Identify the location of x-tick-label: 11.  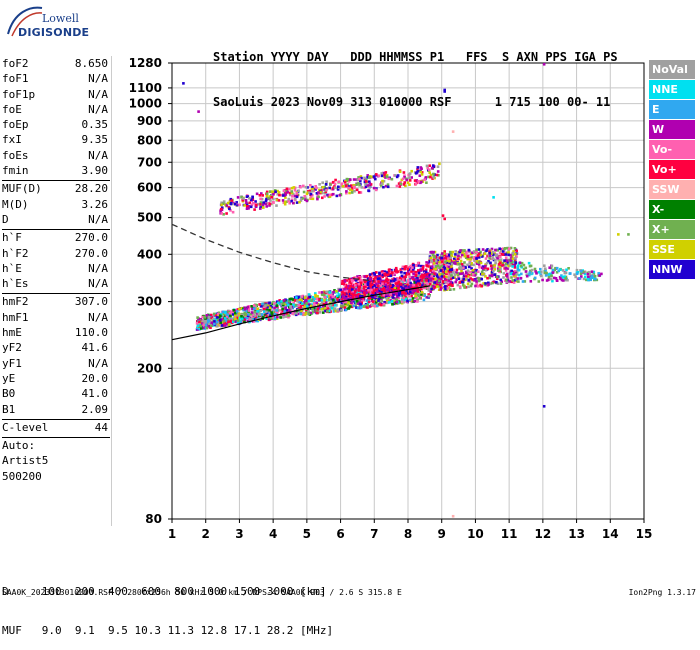
(509, 534).